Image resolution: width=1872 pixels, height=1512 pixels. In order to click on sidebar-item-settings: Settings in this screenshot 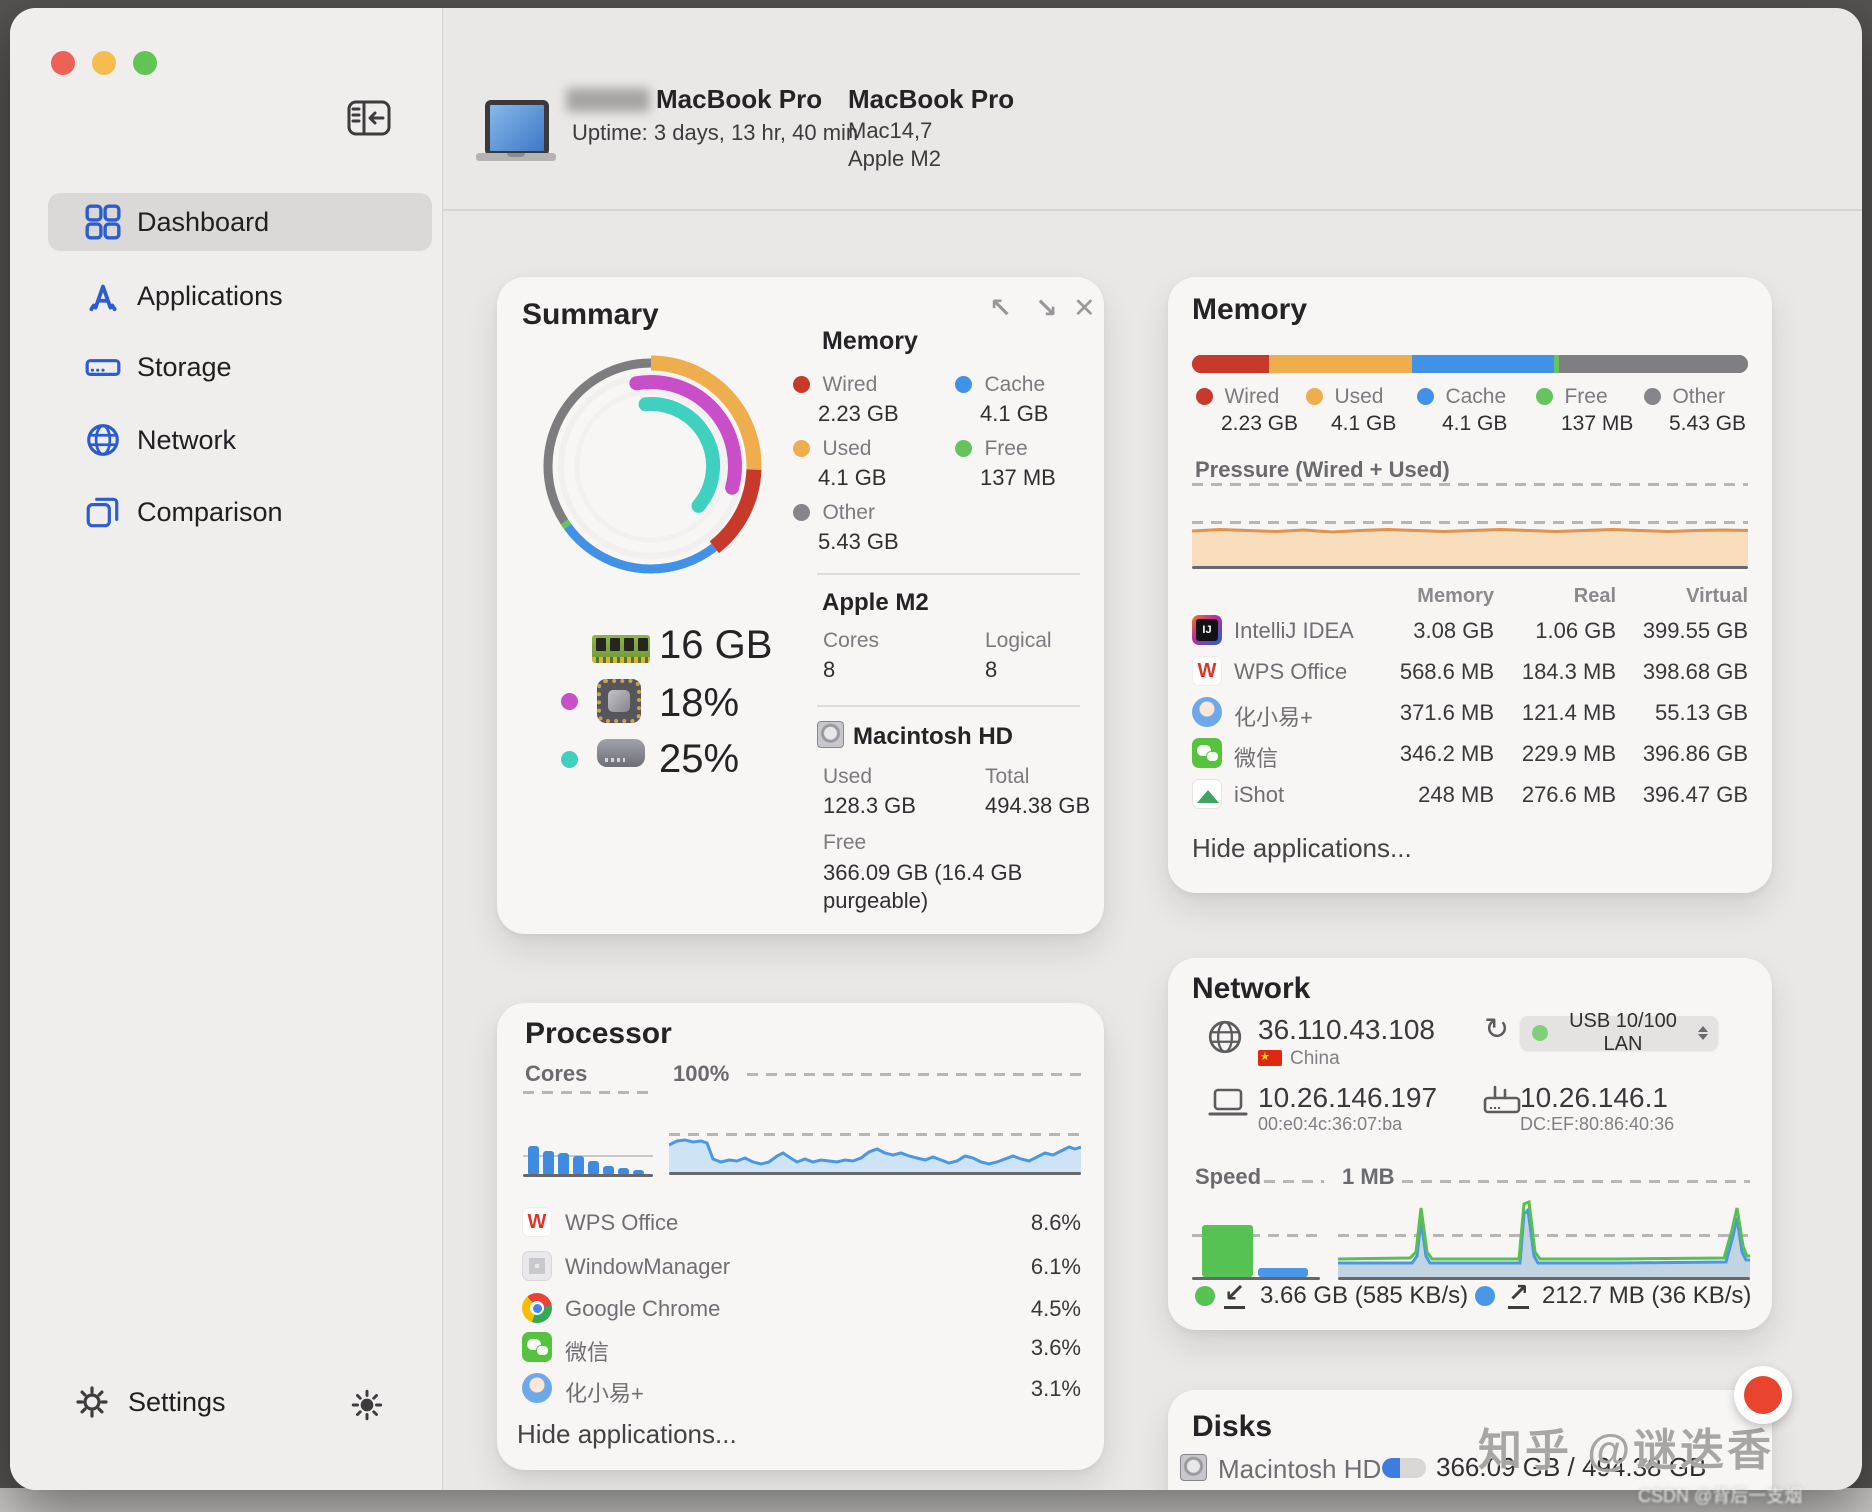, I will do `click(150, 1402)`.